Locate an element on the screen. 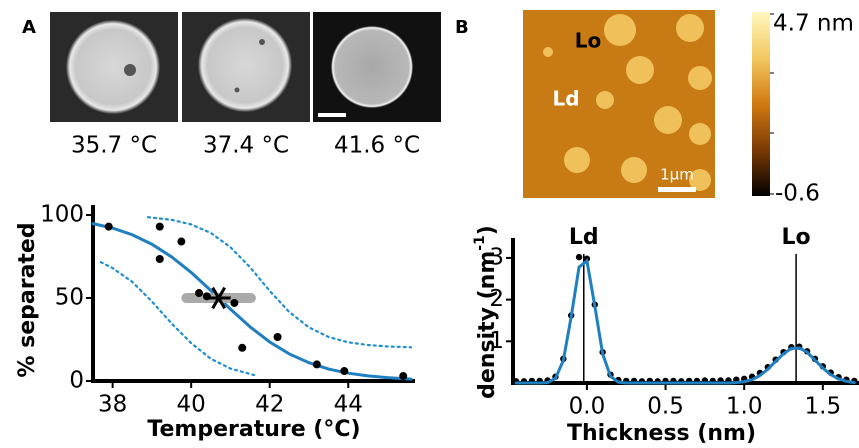 The height and width of the screenshot is (448, 859). y-tick-label: 0 is located at coordinates (76, 381).